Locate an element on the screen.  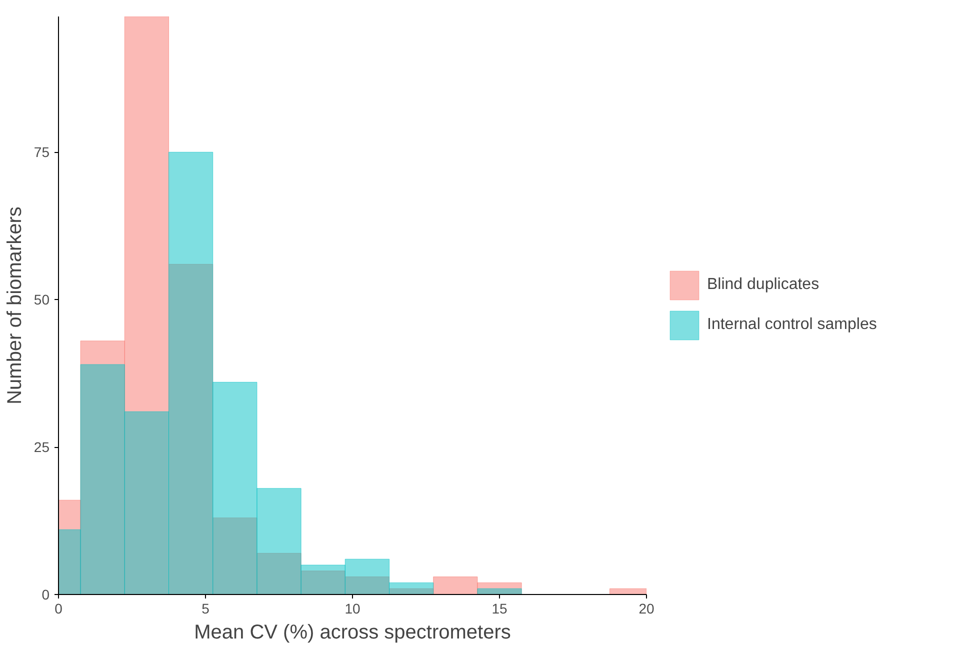
y-tick-label: 75 is located at coordinates (42, 152).